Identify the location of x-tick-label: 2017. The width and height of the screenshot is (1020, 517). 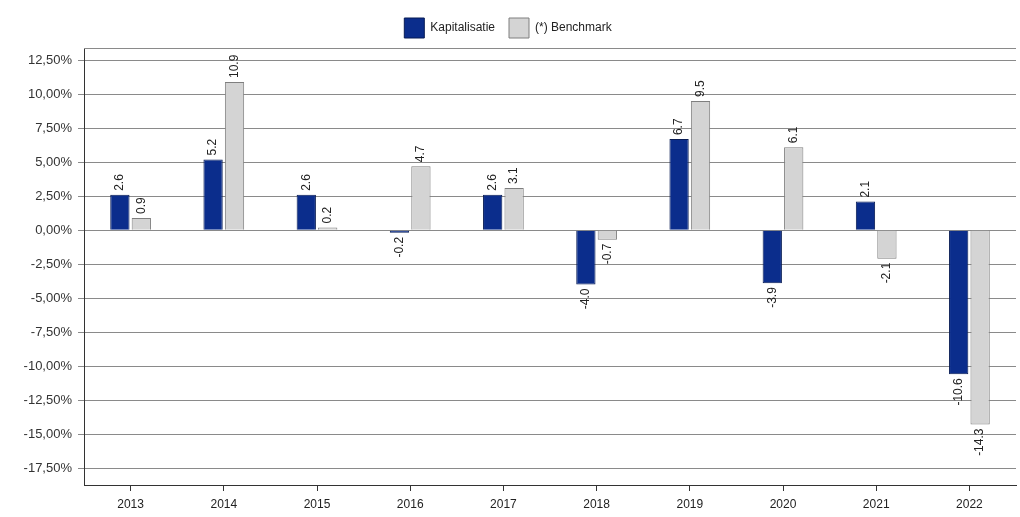
(504, 503).